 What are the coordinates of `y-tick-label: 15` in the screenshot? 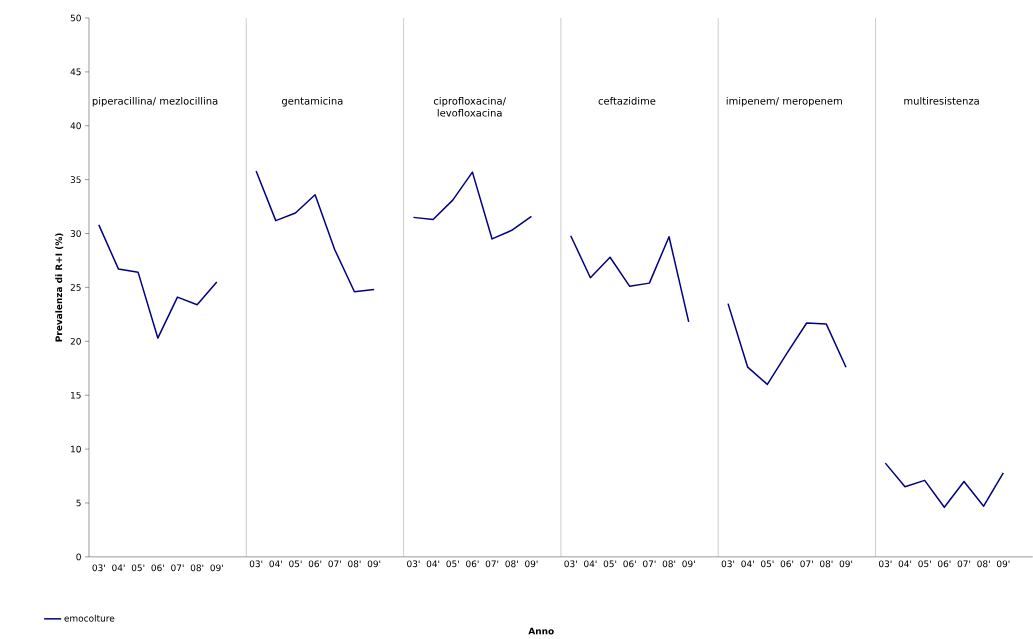 It's located at (76, 395).